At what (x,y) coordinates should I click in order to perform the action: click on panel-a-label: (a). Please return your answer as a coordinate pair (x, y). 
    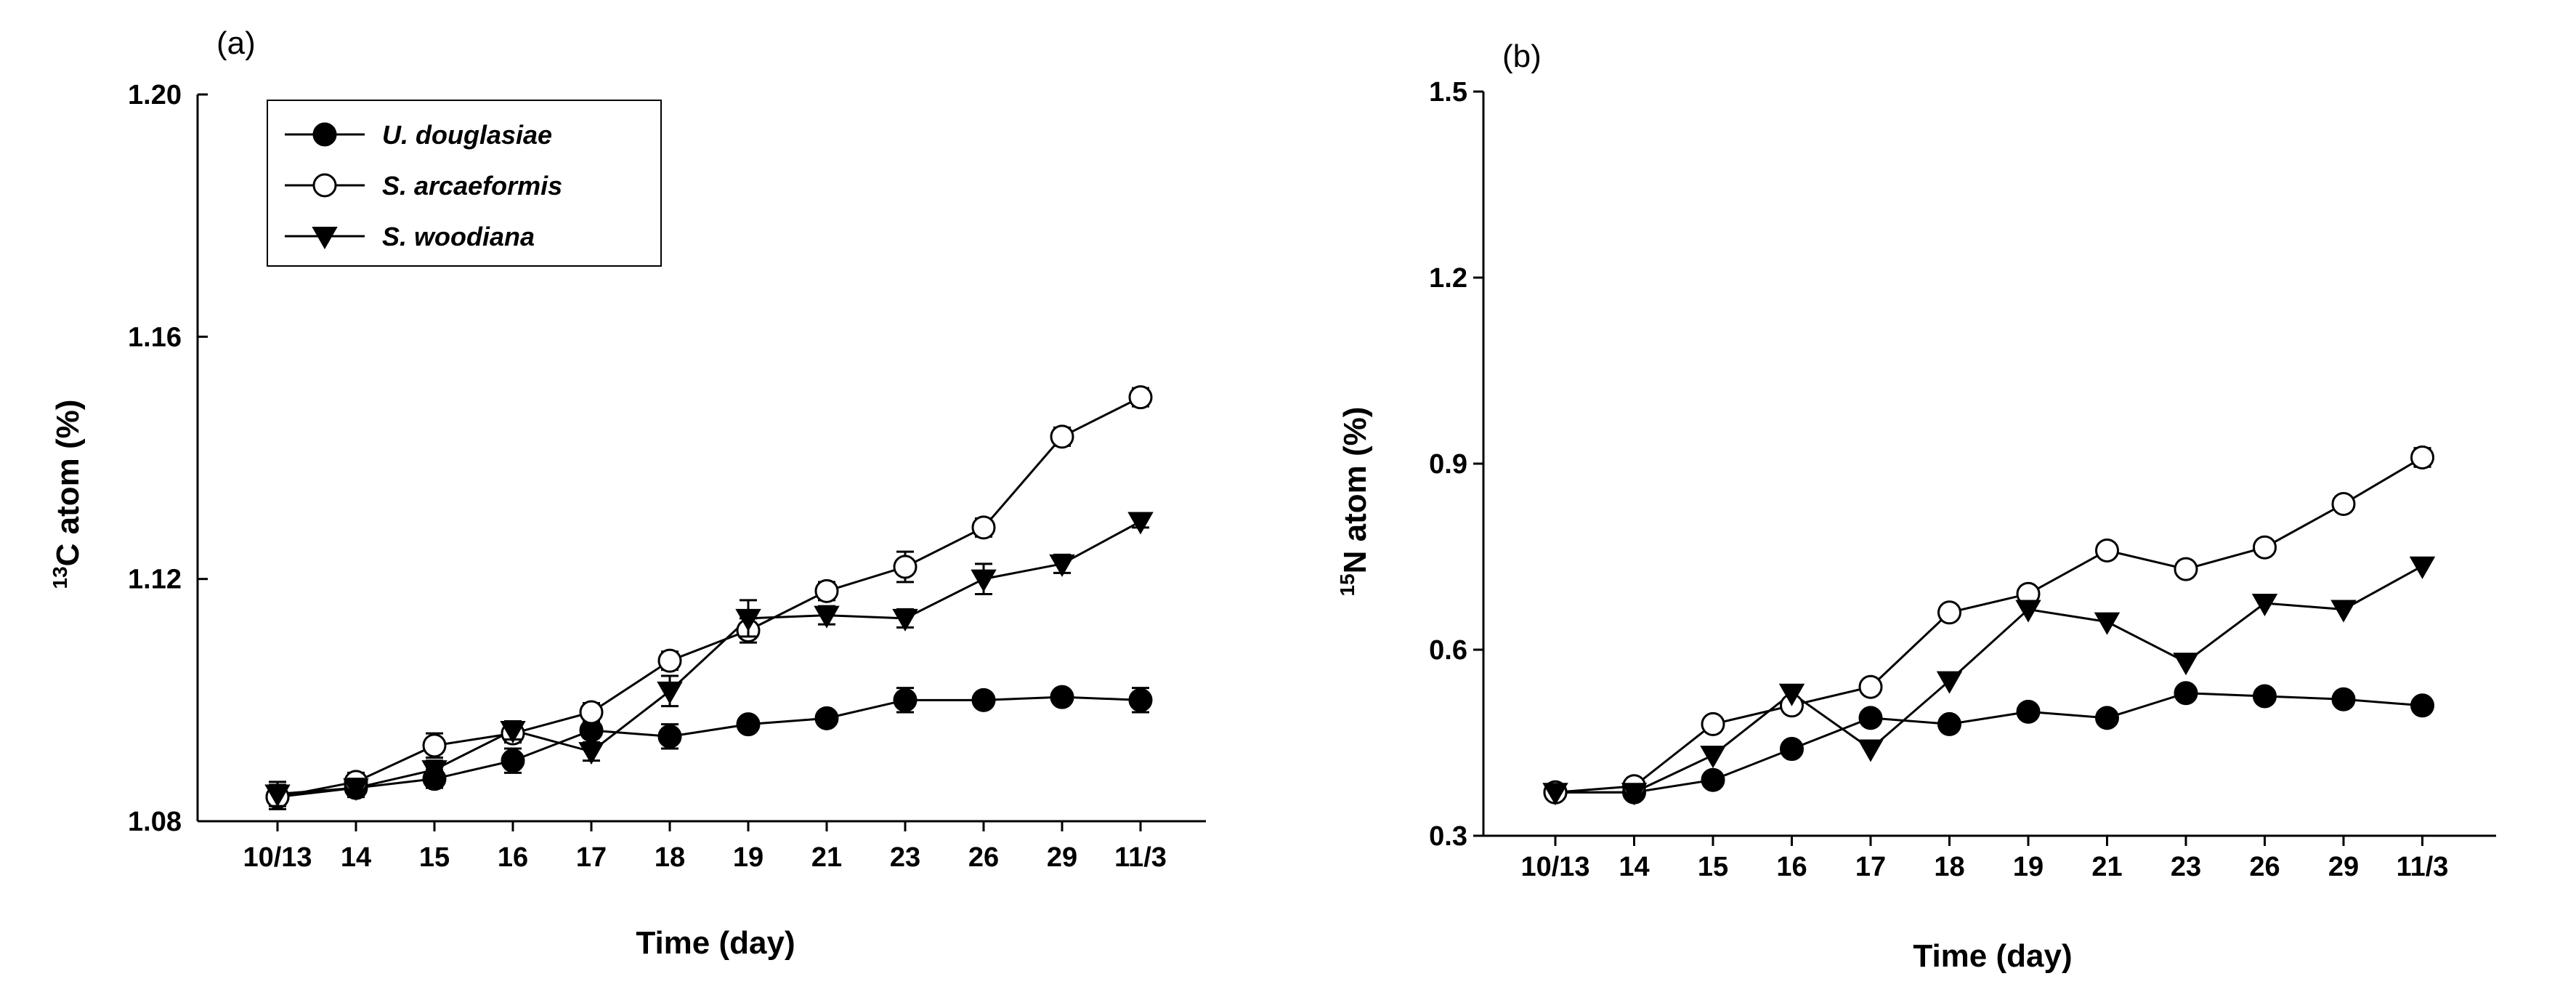
    Looking at the image, I should click on (236, 43).